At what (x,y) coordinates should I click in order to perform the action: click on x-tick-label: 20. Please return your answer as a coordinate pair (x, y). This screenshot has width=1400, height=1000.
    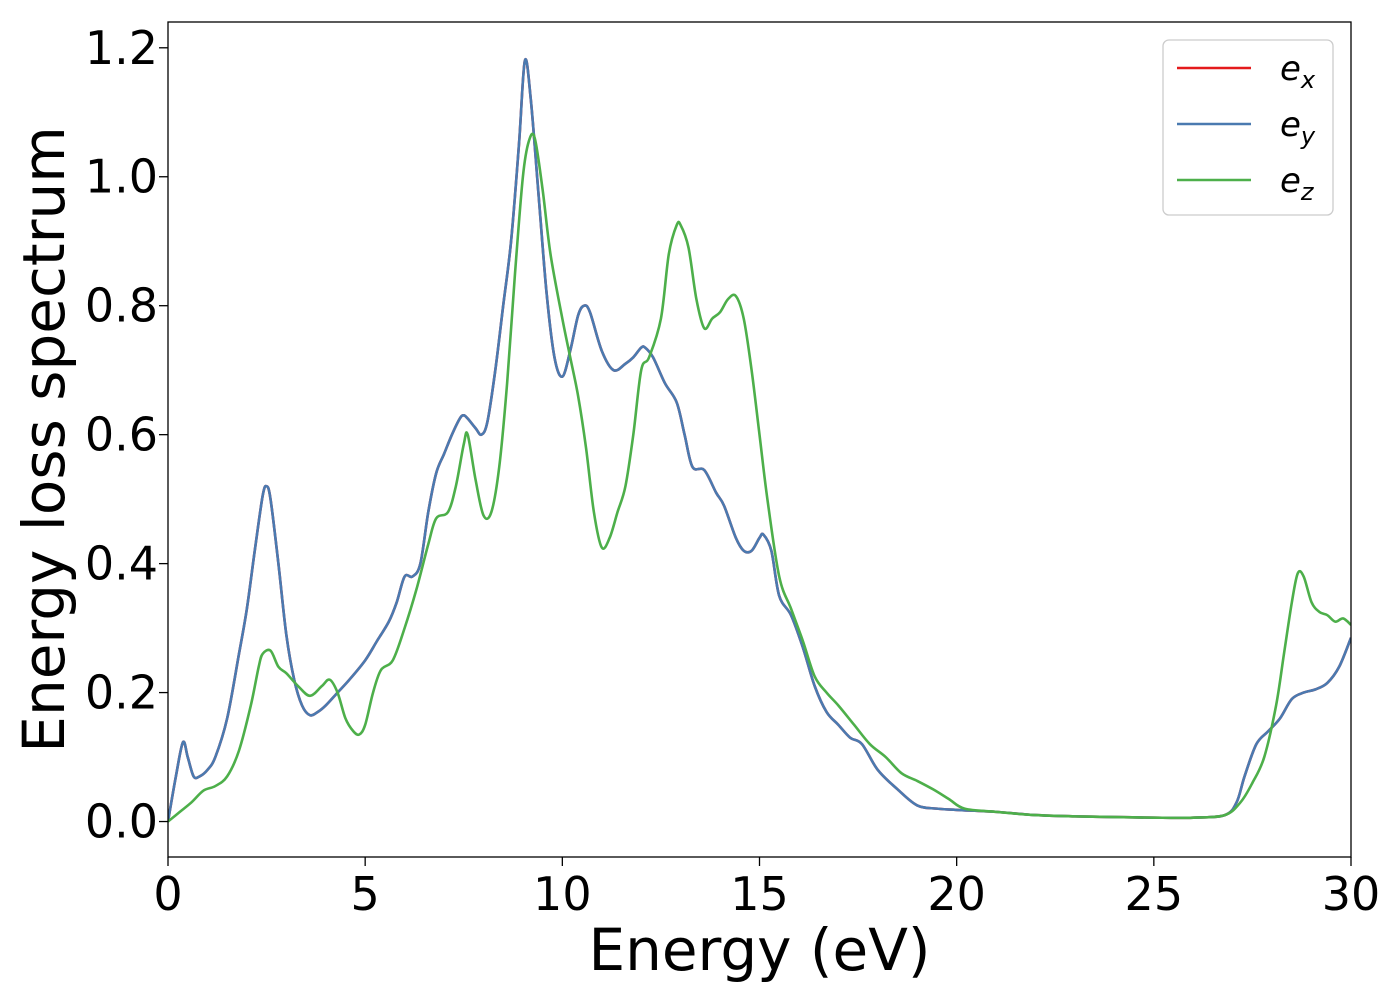
    Looking at the image, I should click on (956, 894).